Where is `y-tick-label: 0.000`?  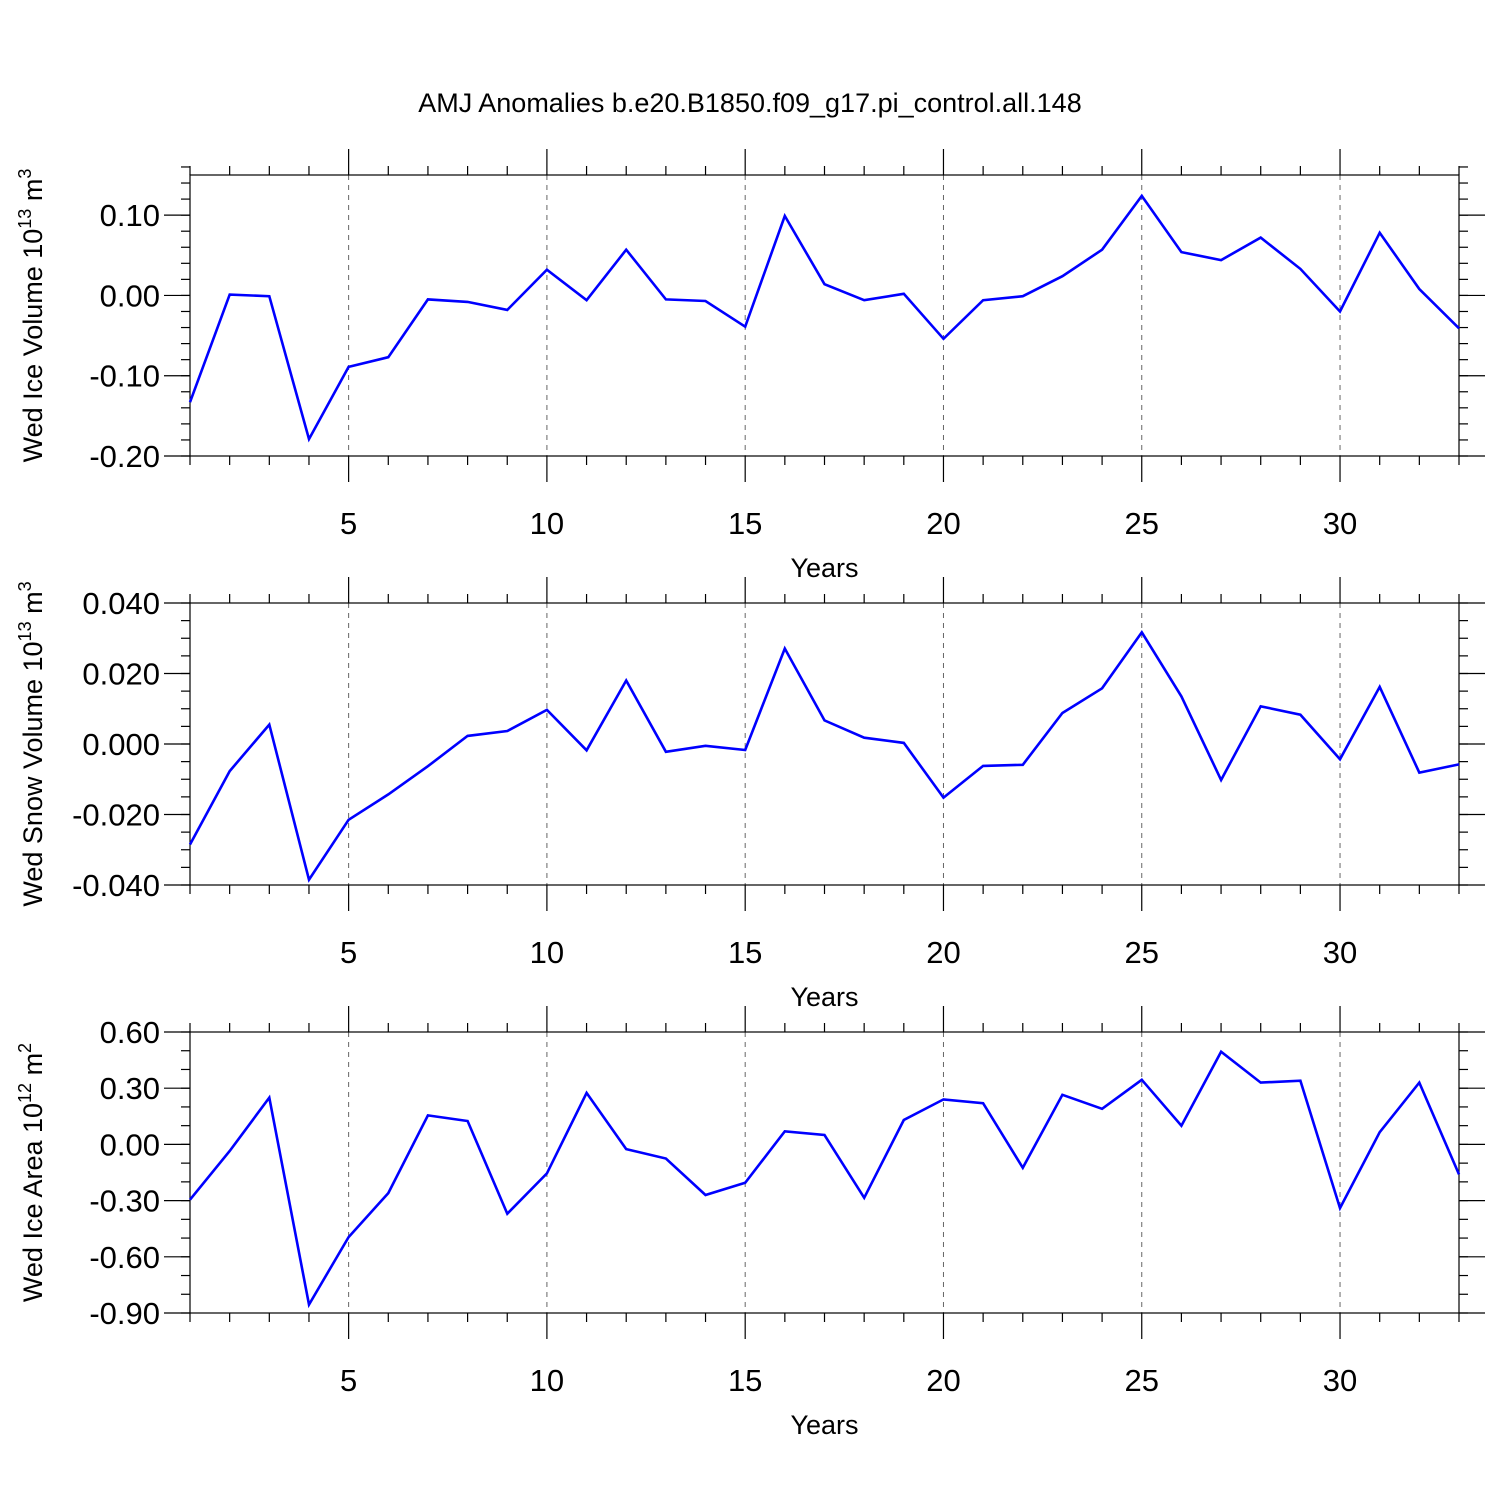 y-tick-label: 0.000 is located at coordinates (121, 744).